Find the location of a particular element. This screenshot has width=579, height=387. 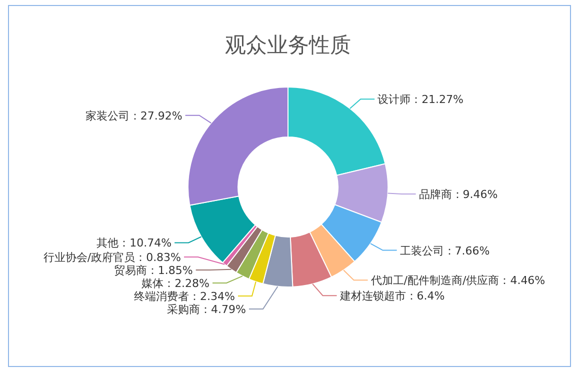

slice-label: 设计师：21.27% is located at coordinates (421, 99).